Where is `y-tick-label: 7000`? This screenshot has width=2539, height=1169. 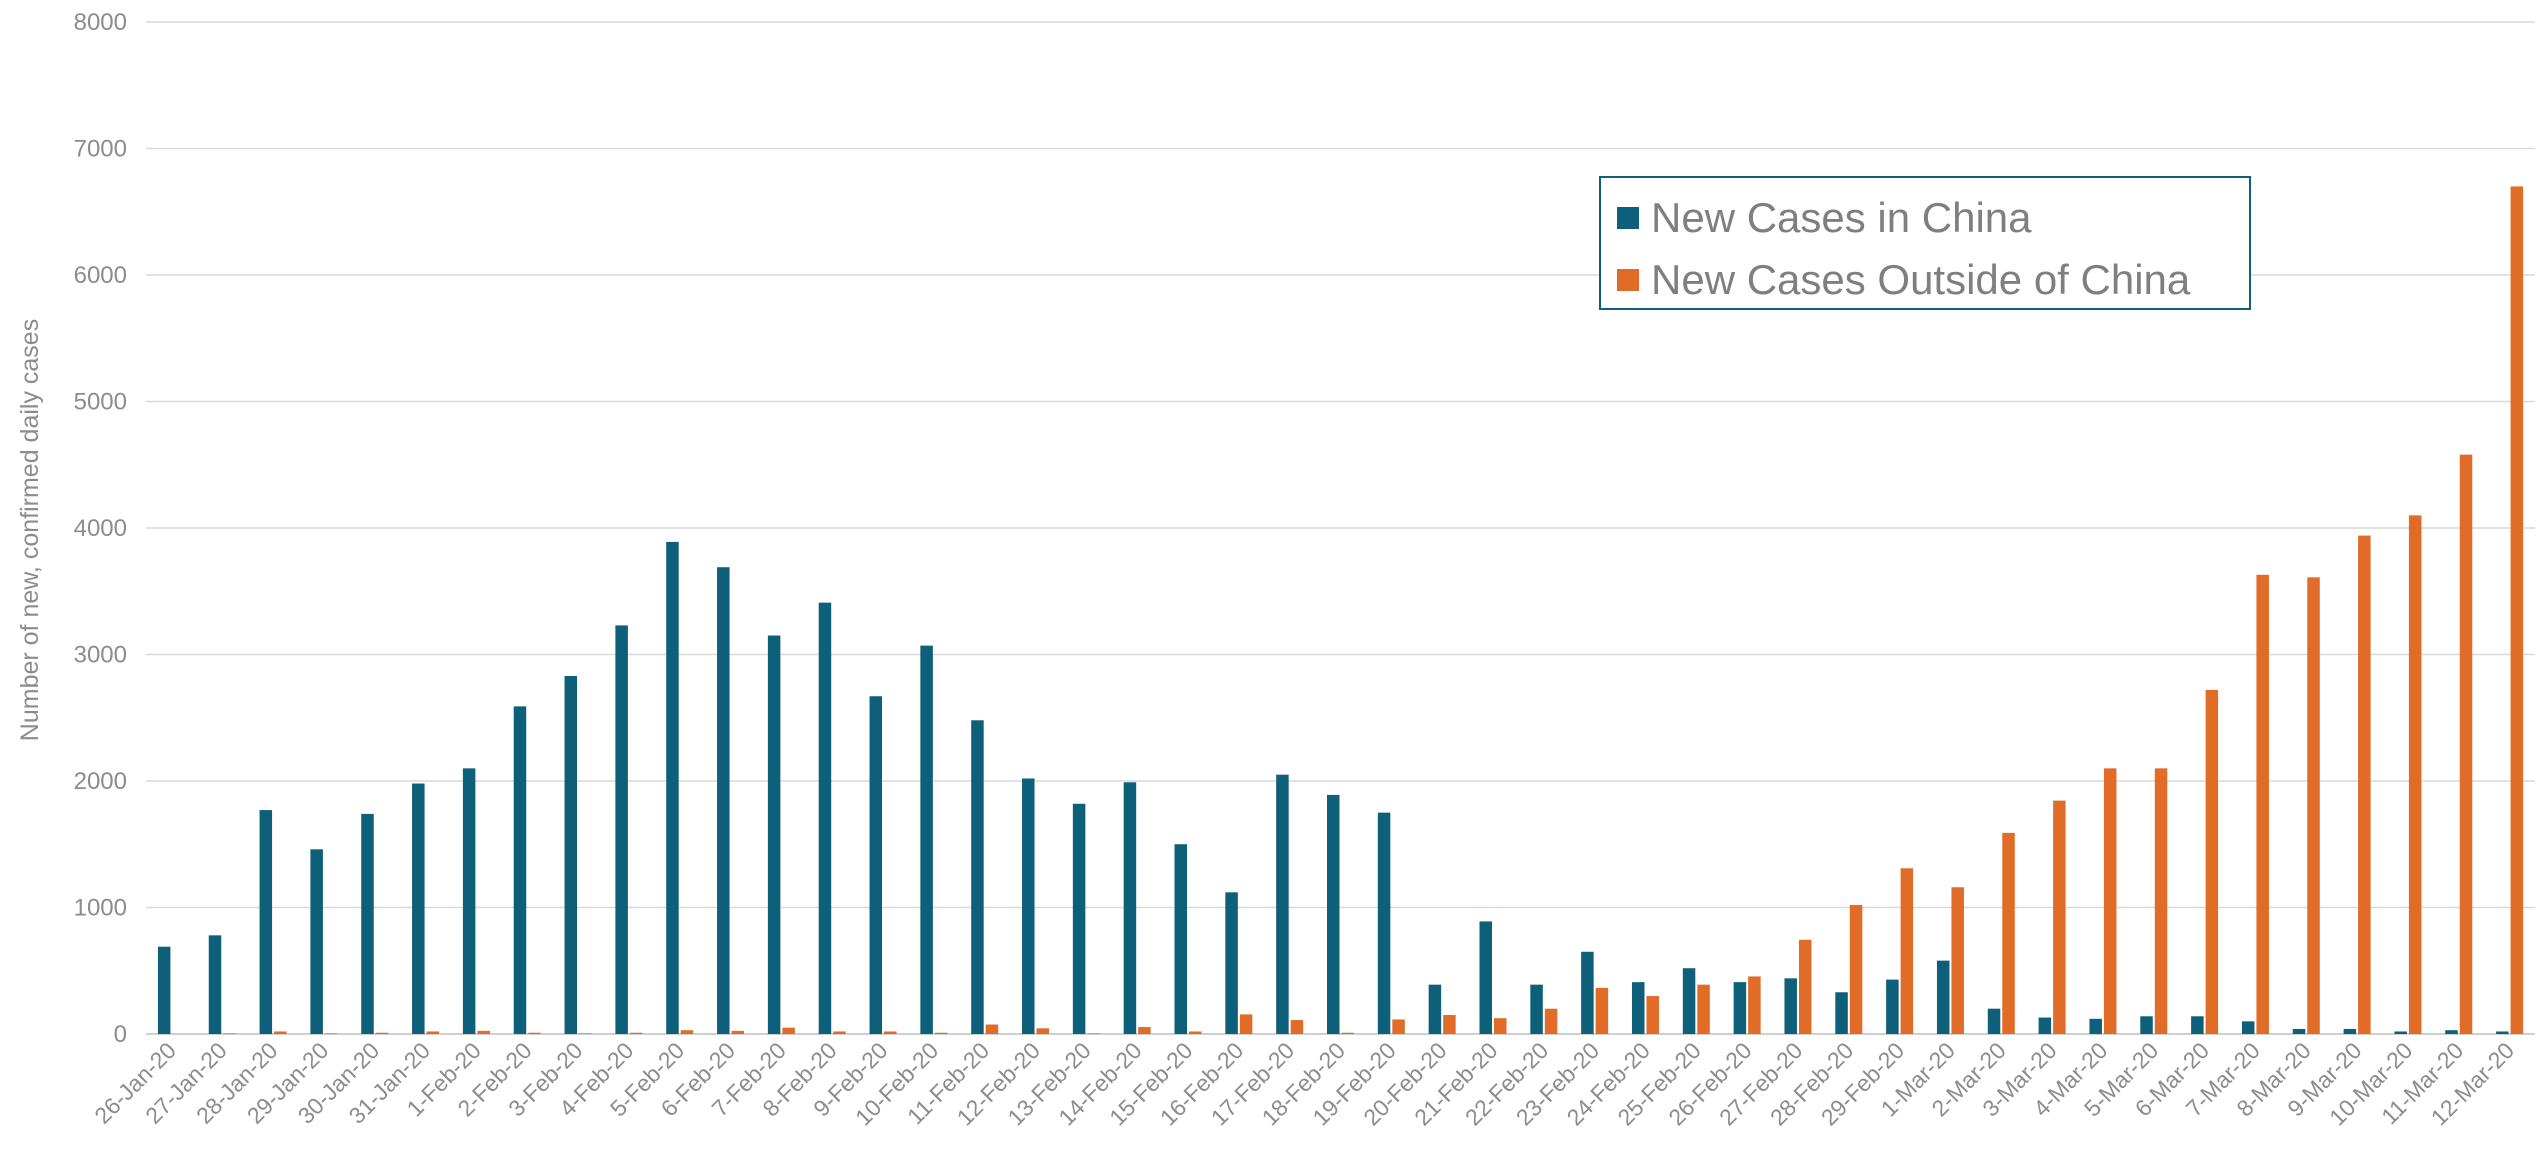 y-tick-label: 7000 is located at coordinates (100, 149).